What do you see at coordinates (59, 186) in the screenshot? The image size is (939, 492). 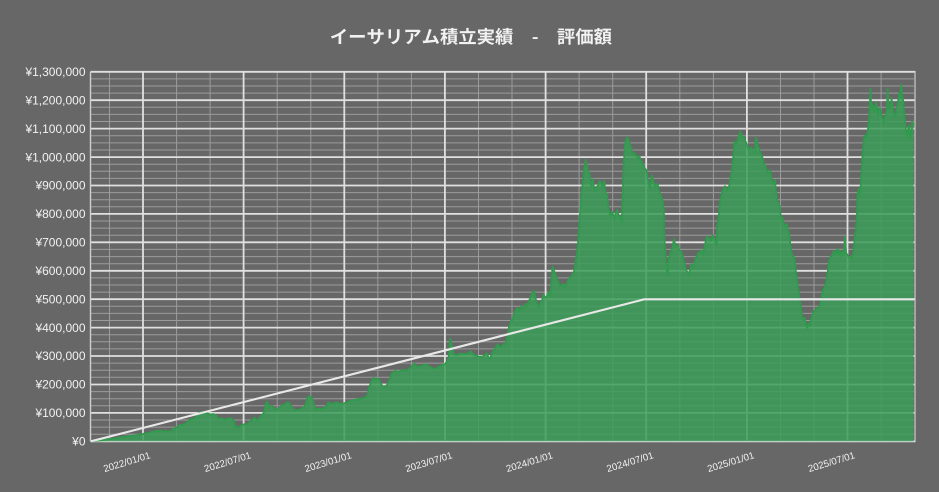 I see `svg-text: ¥900,000` at bounding box center [59, 186].